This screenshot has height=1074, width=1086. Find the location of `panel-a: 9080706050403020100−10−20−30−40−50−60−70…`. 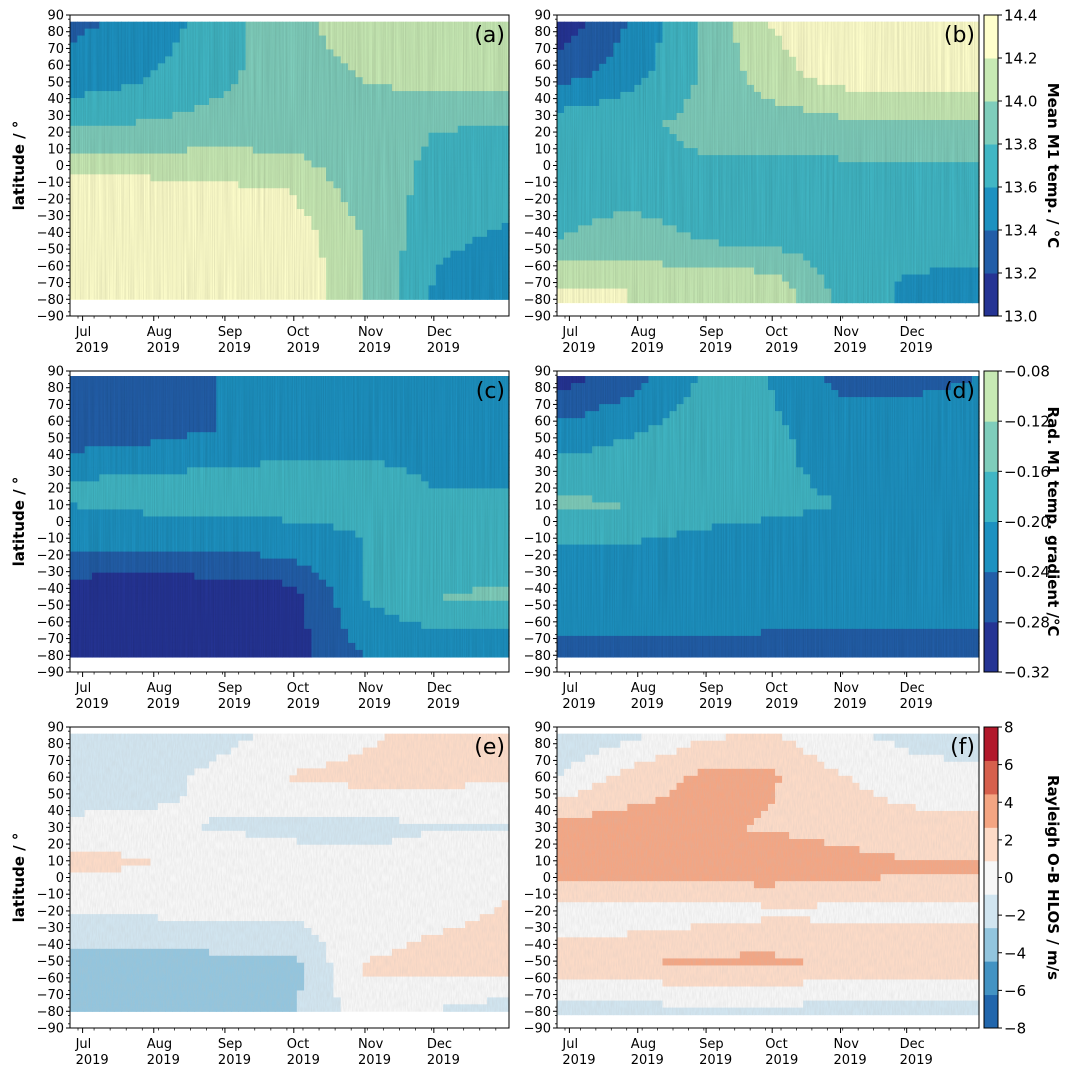

panel-a: 9080706050403020100−10−20−30−40−50−60−70… is located at coordinates (260, 182).